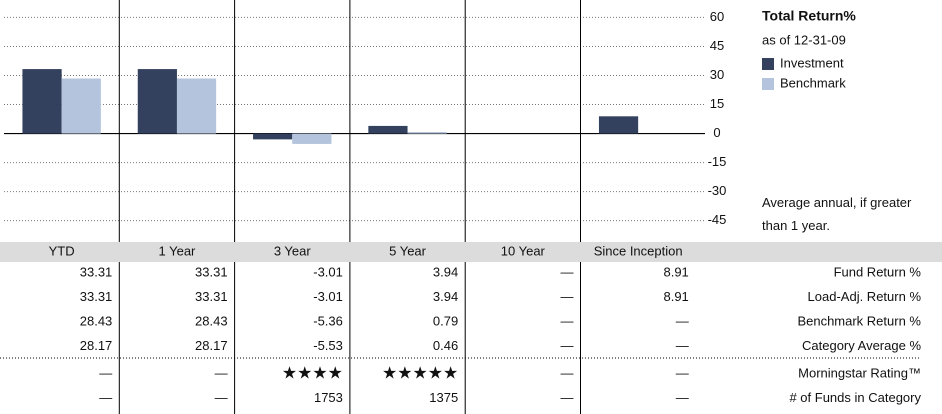 The width and height of the screenshot is (942, 414). Describe the element at coordinates (178, 250) in the screenshot. I see `table-header: 1 Year` at that location.